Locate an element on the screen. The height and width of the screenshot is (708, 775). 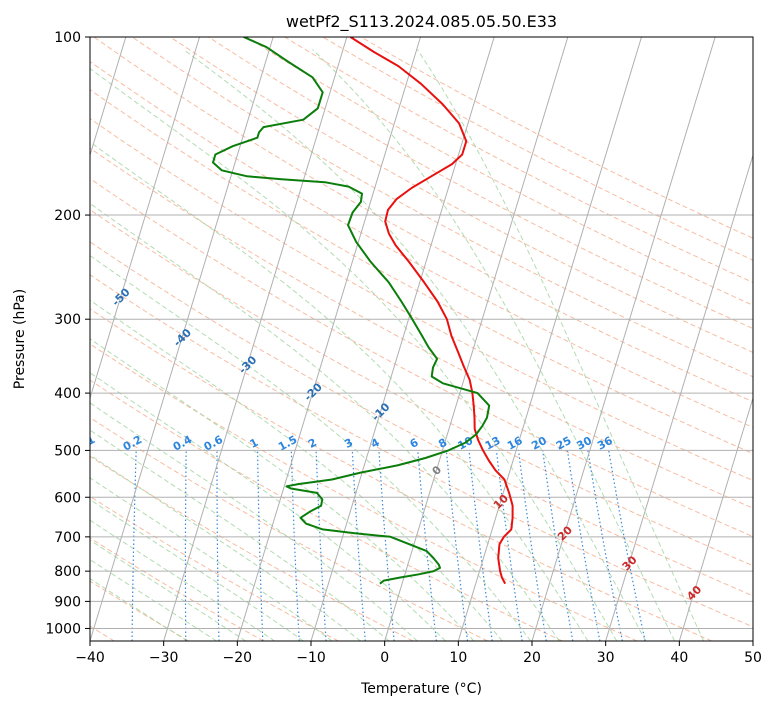
chart-title: wetPf2_S113.2024.085.05.50.E33 is located at coordinates (421, 22).